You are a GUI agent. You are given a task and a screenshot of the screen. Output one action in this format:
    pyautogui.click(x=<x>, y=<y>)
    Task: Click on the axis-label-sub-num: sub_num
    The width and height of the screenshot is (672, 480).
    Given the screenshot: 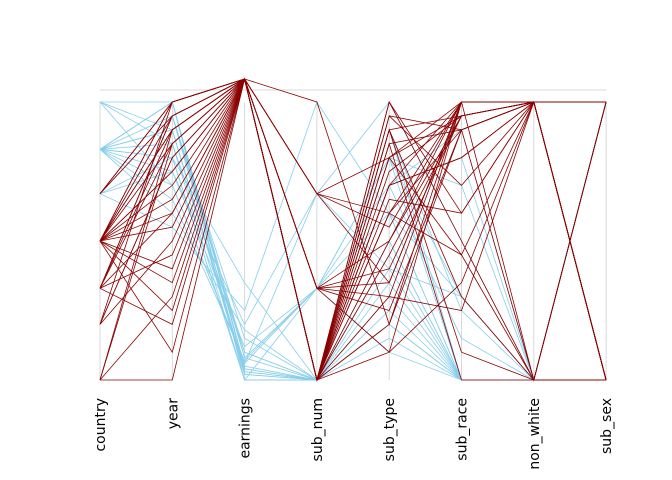 What is the action you would take?
    pyautogui.click(x=318, y=429)
    